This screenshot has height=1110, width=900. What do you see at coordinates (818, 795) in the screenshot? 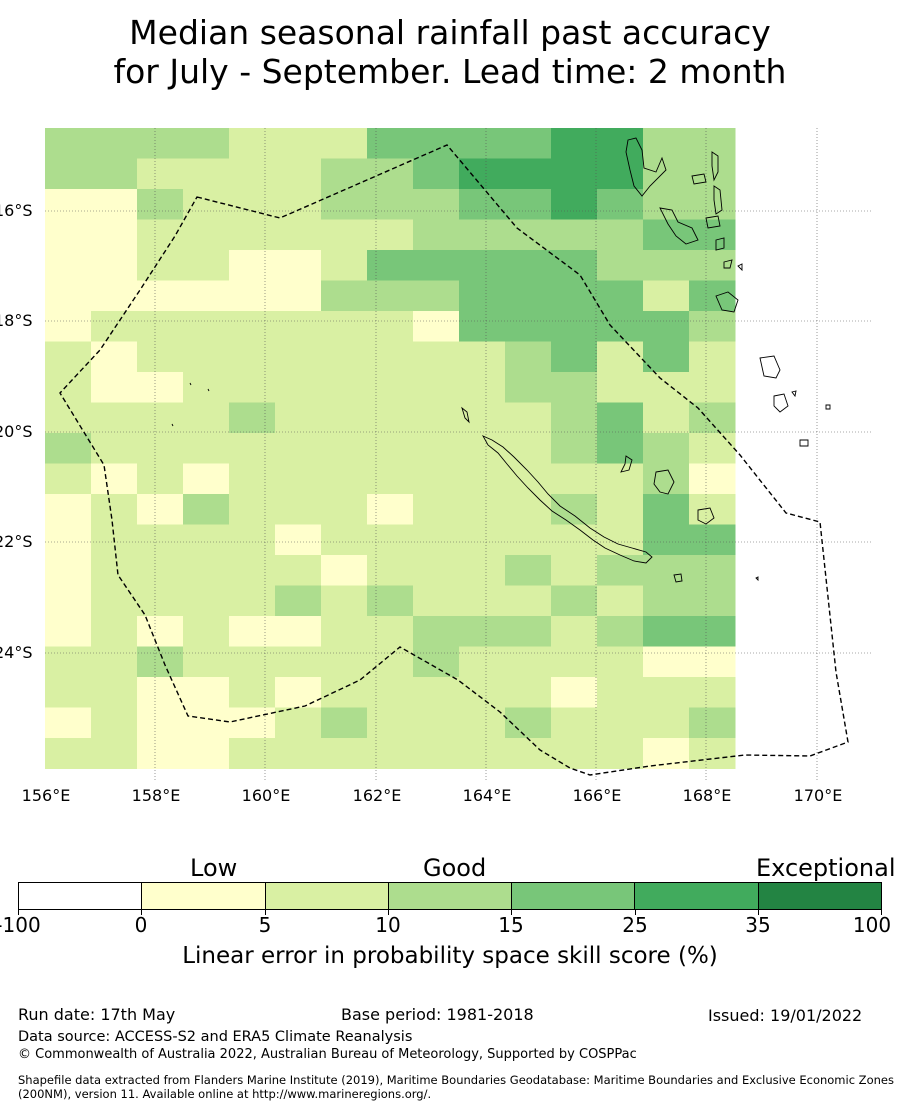
I see `lon-label-170: 170°E` at bounding box center [818, 795].